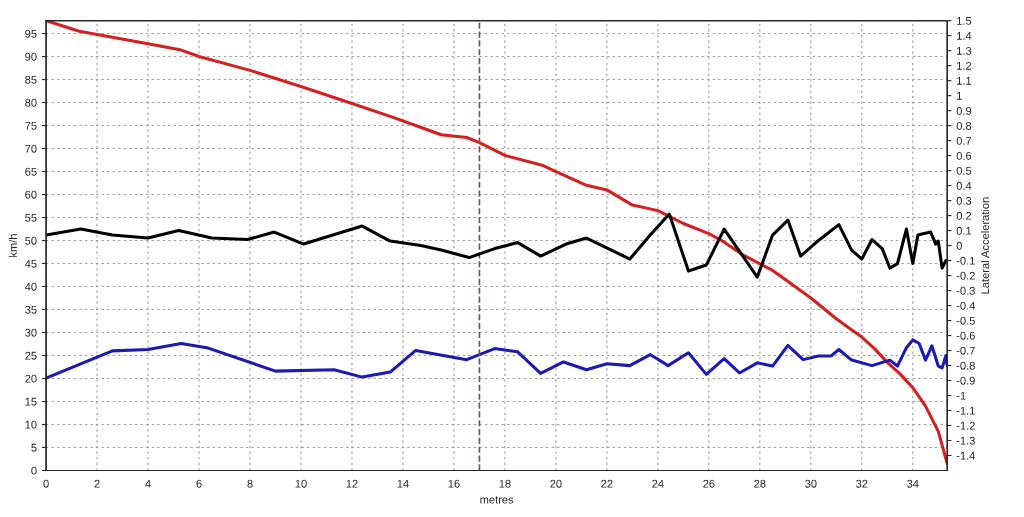 The width and height of the screenshot is (1024, 517). Describe the element at coordinates (964, 110) in the screenshot. I see `y2-tick-label: 0.9` at that location.